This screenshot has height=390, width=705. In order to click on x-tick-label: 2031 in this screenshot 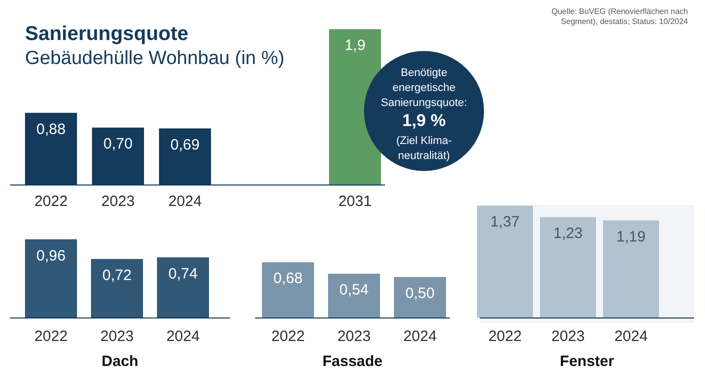, I will do `click(355, 201)`.